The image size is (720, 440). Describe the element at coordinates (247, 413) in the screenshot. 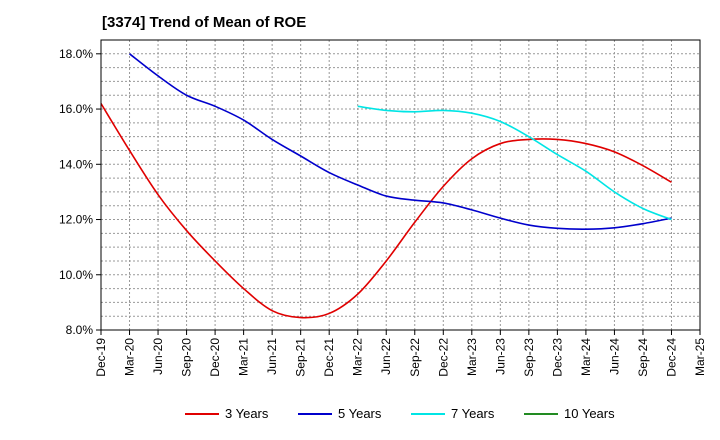

I see `legend-label: 3 Years` at that location.